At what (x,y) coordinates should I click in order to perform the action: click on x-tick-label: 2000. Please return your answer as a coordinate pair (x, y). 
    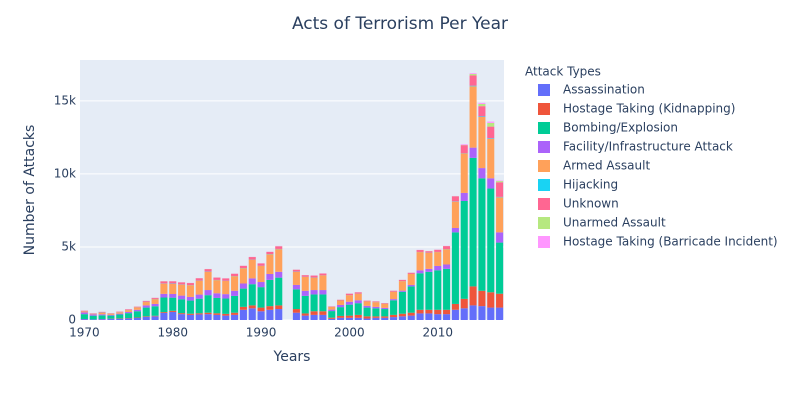
    Looking at the image, I should click on (349, 333).